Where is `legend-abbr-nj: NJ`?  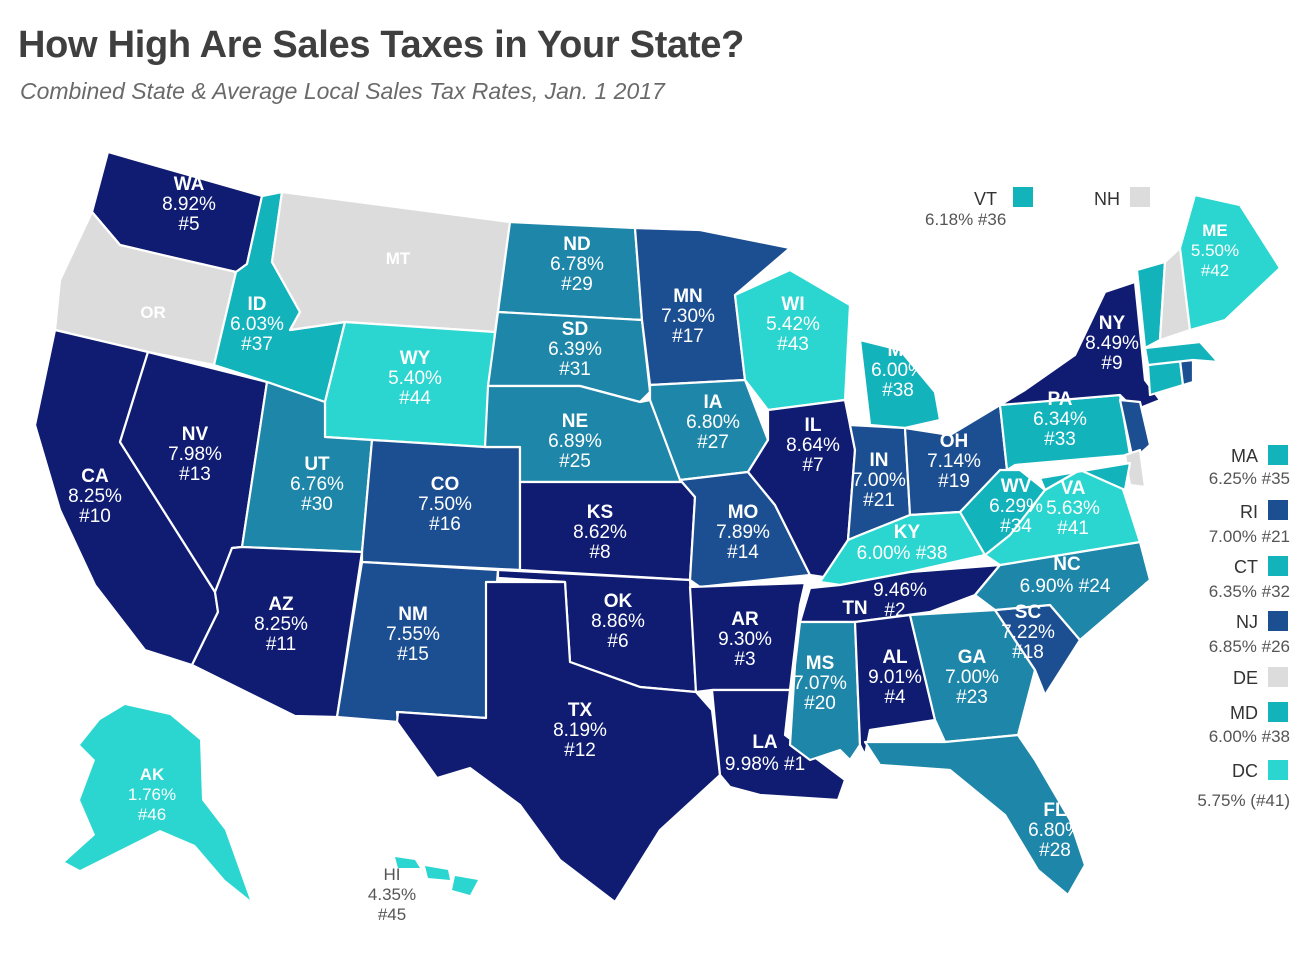 legend-abbr-nj: NJ is located at coordinates (1247, 622).